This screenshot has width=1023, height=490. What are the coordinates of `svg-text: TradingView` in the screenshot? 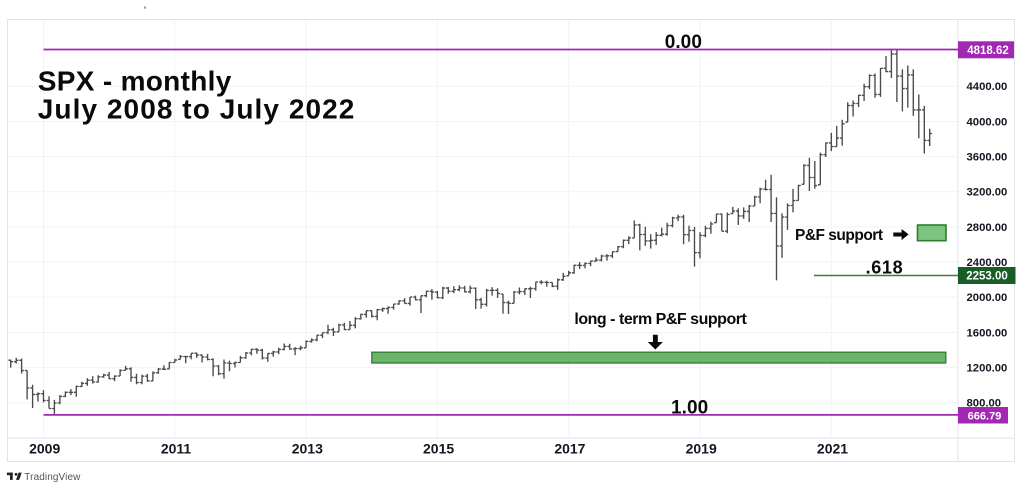 It's located at (52, 477).